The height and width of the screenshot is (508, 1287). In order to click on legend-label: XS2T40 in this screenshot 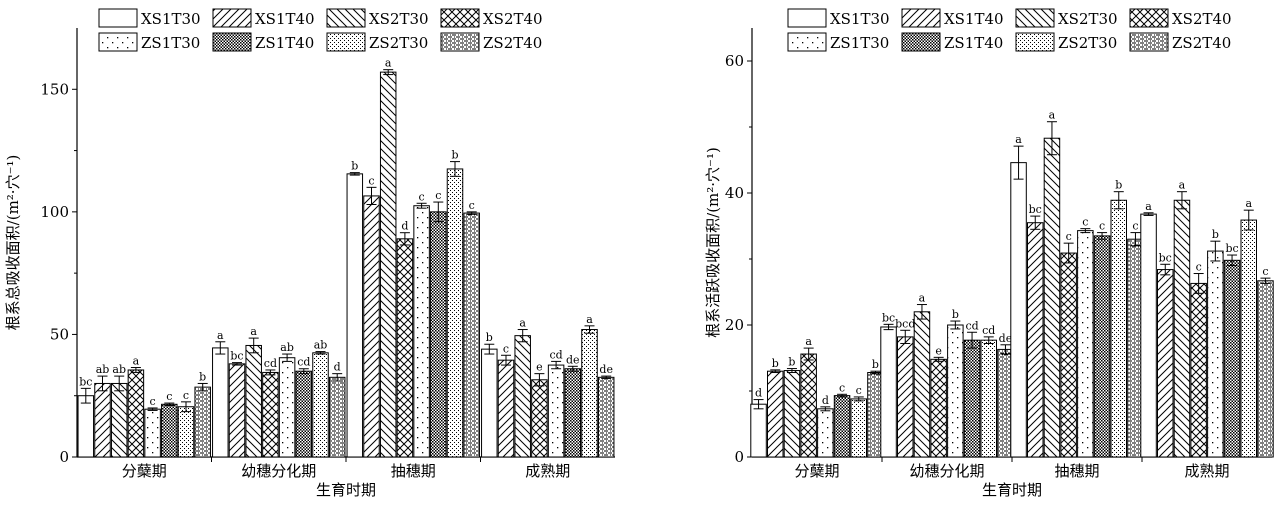, I will do `click(1202, 19)`.